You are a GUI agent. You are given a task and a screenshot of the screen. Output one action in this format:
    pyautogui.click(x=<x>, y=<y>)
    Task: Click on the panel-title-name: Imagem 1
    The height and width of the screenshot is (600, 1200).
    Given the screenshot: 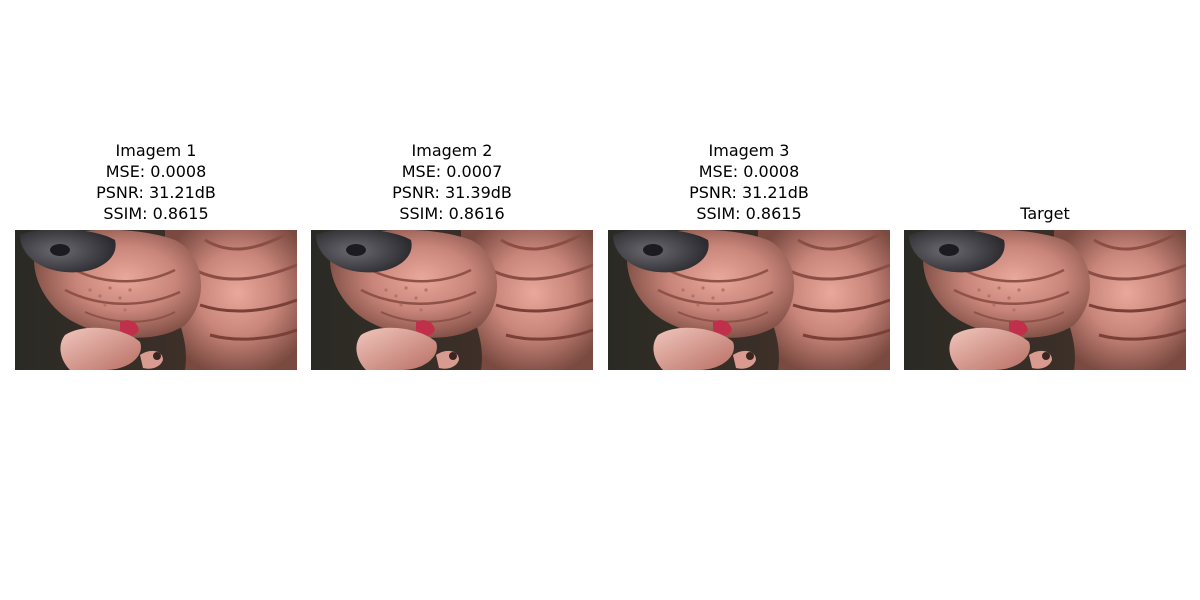 What is the action you would take?
    pyautogui.click(x=156, y=150)
    